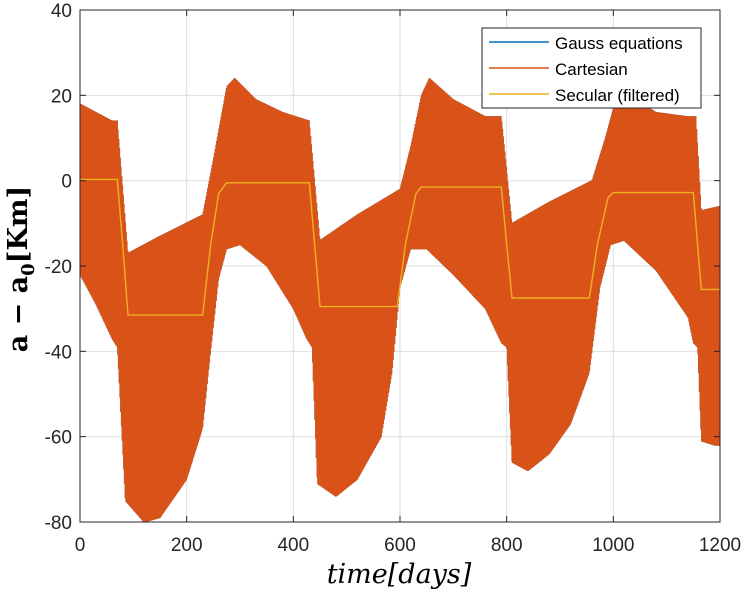  I want to click on y-axis-label-sub: 0, so click(28, 269).